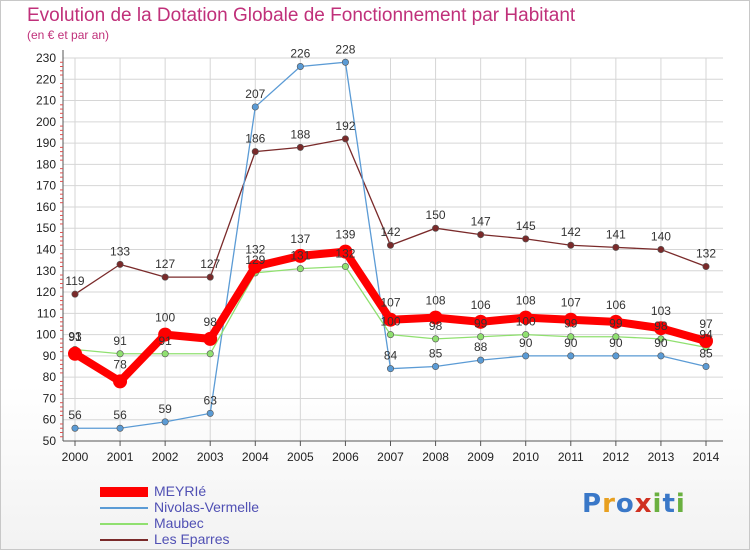 This screenshot has width=750, height=550. I want to click on legend-swatch-nivolas-vermelle, so click(124, 508).